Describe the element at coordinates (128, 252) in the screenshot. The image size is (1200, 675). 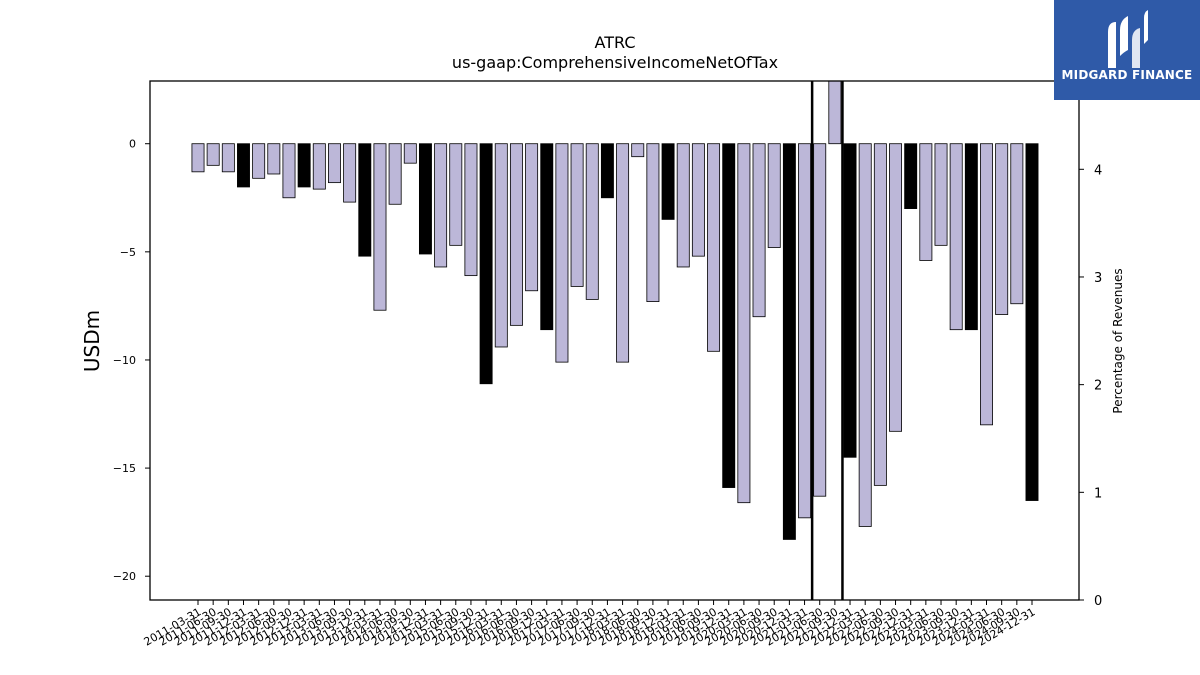
I see `y-tick-label: −5` at that location.